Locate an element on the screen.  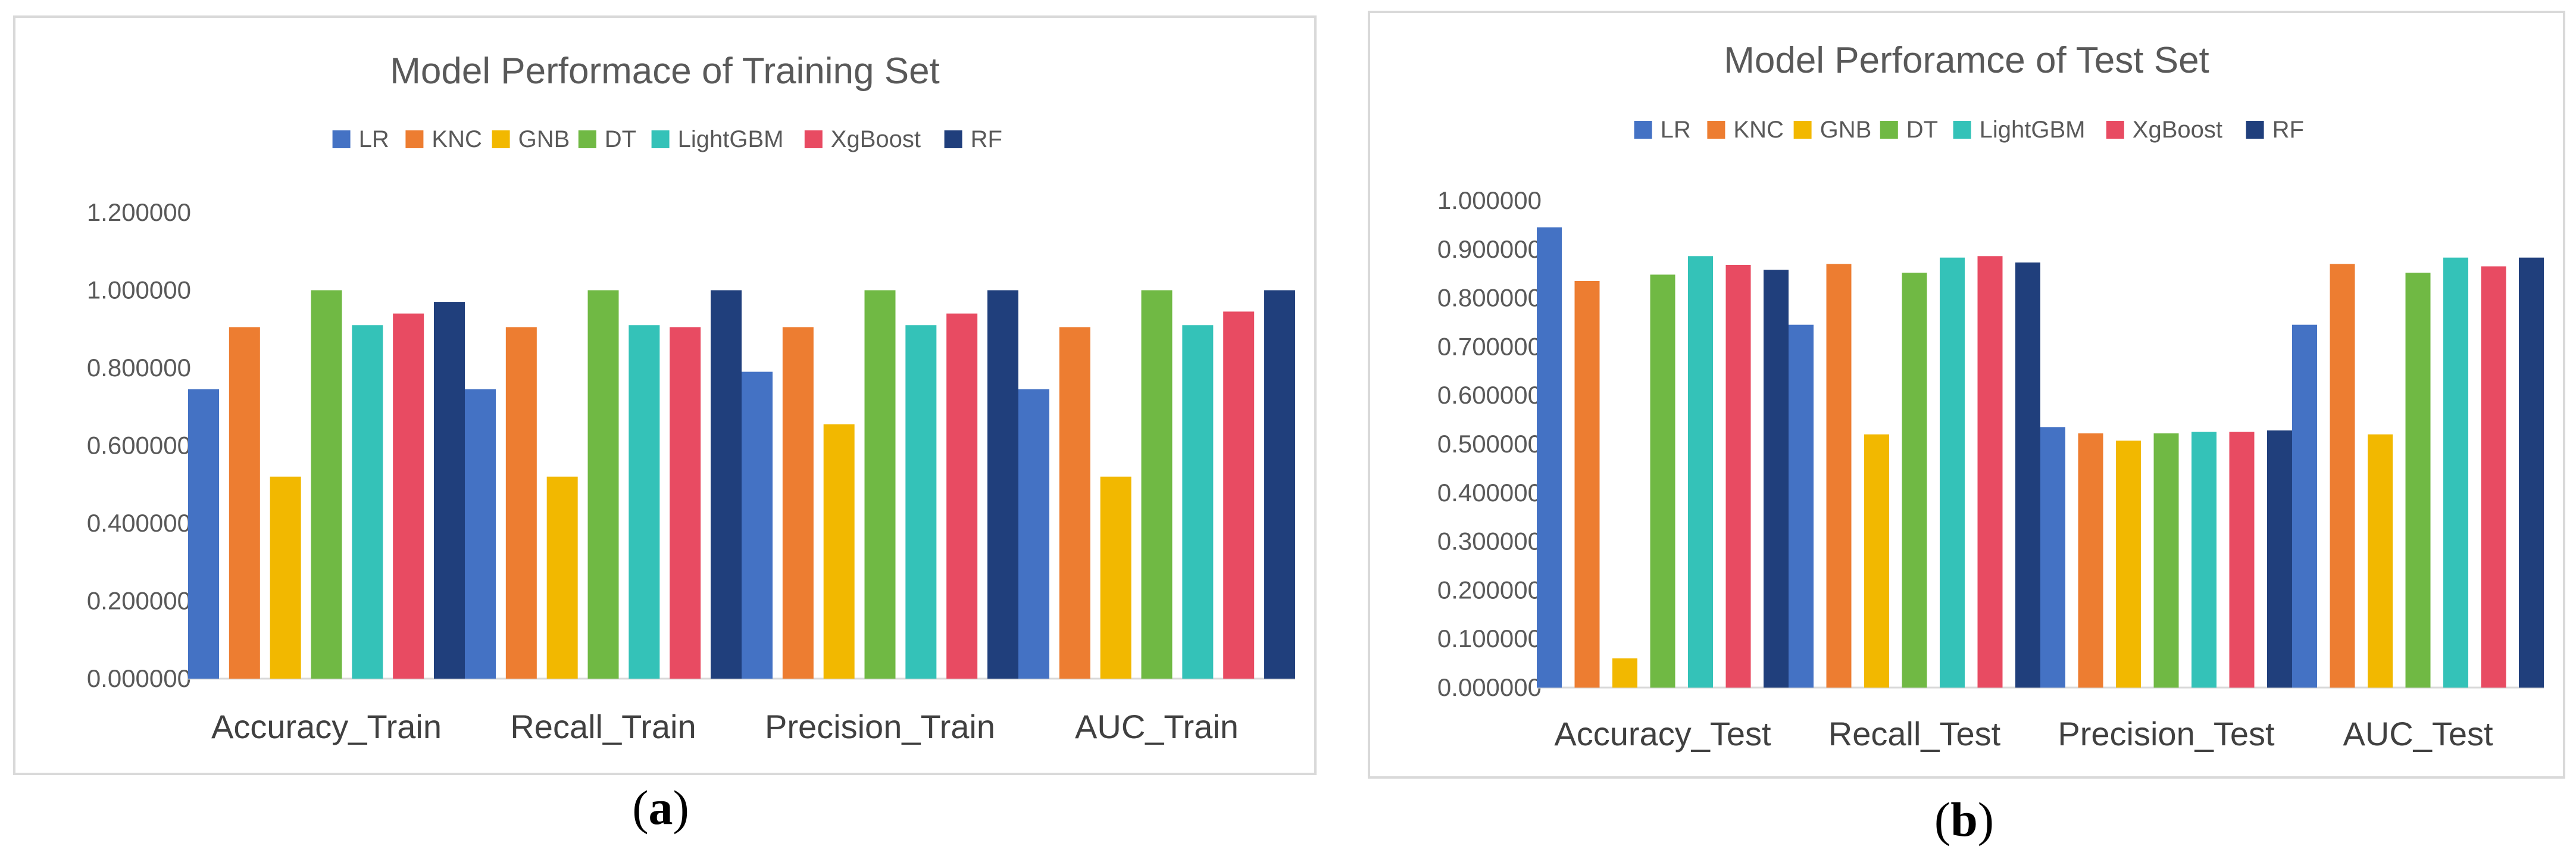
bar-xgboost-auc_train is located at coordinates (1239, 495).